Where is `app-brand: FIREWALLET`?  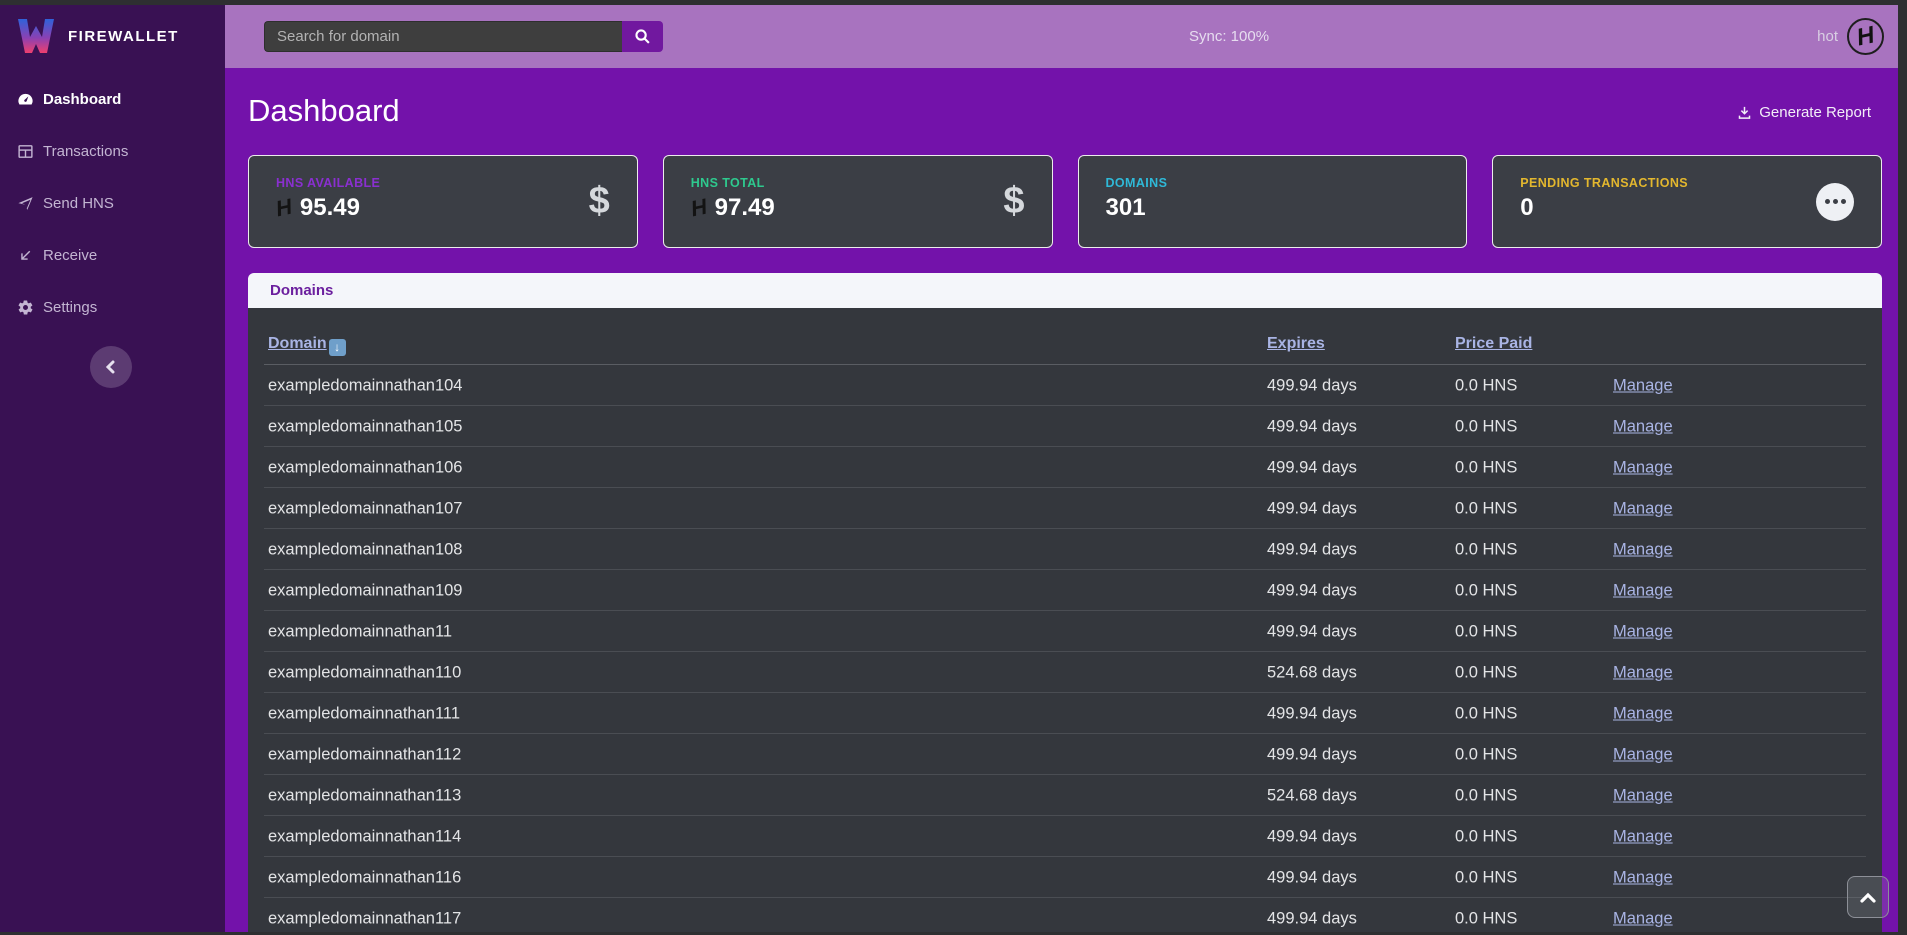
app-brand: FIREWALLET is located at coordinates (97, 36).